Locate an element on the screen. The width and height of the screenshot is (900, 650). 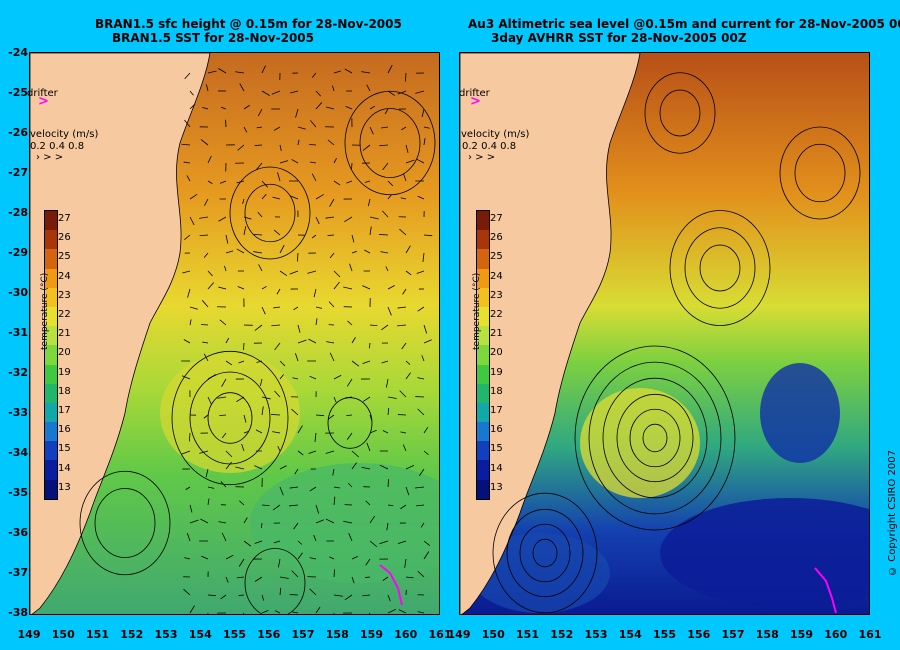
right-colorbar is located at coordinates (483, 355).